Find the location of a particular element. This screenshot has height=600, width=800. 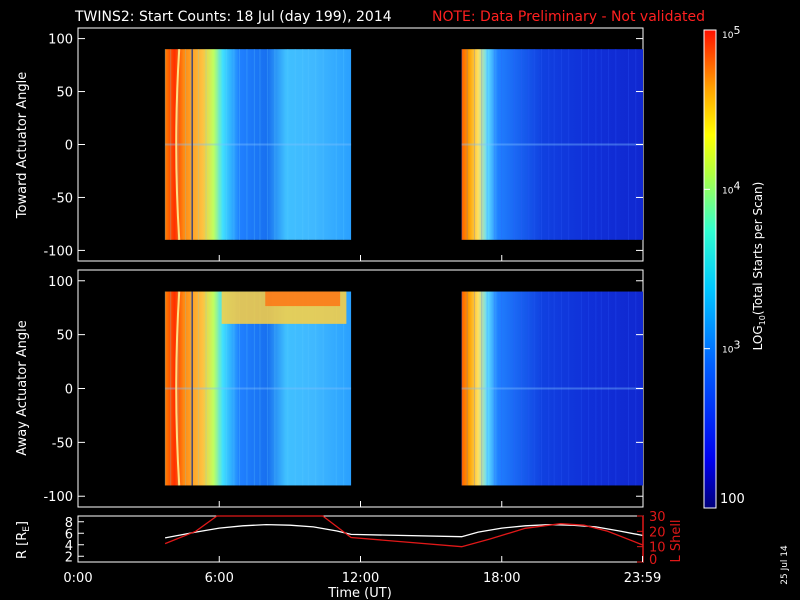

colorbar-label: LOG10(Total Starts per Scan) is located at coordinates (759, 266).